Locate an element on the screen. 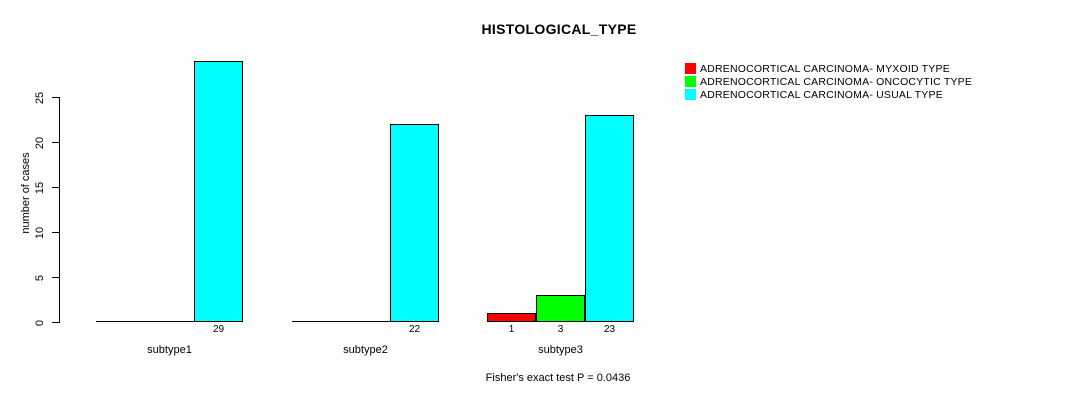 The width and height of the screenshot is (1090, 400). y-tick-label: 25 is located at coordinates (40, 97).